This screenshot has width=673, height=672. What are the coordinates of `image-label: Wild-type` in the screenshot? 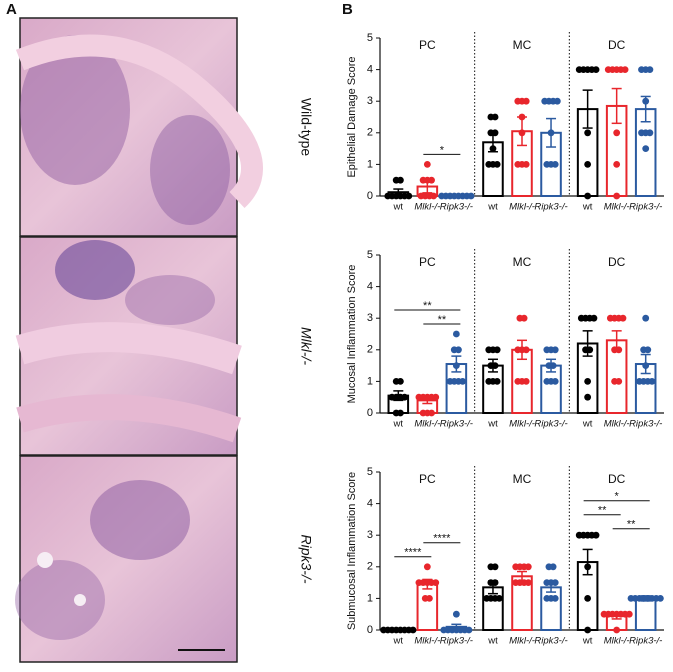 It's located at (306, 127).